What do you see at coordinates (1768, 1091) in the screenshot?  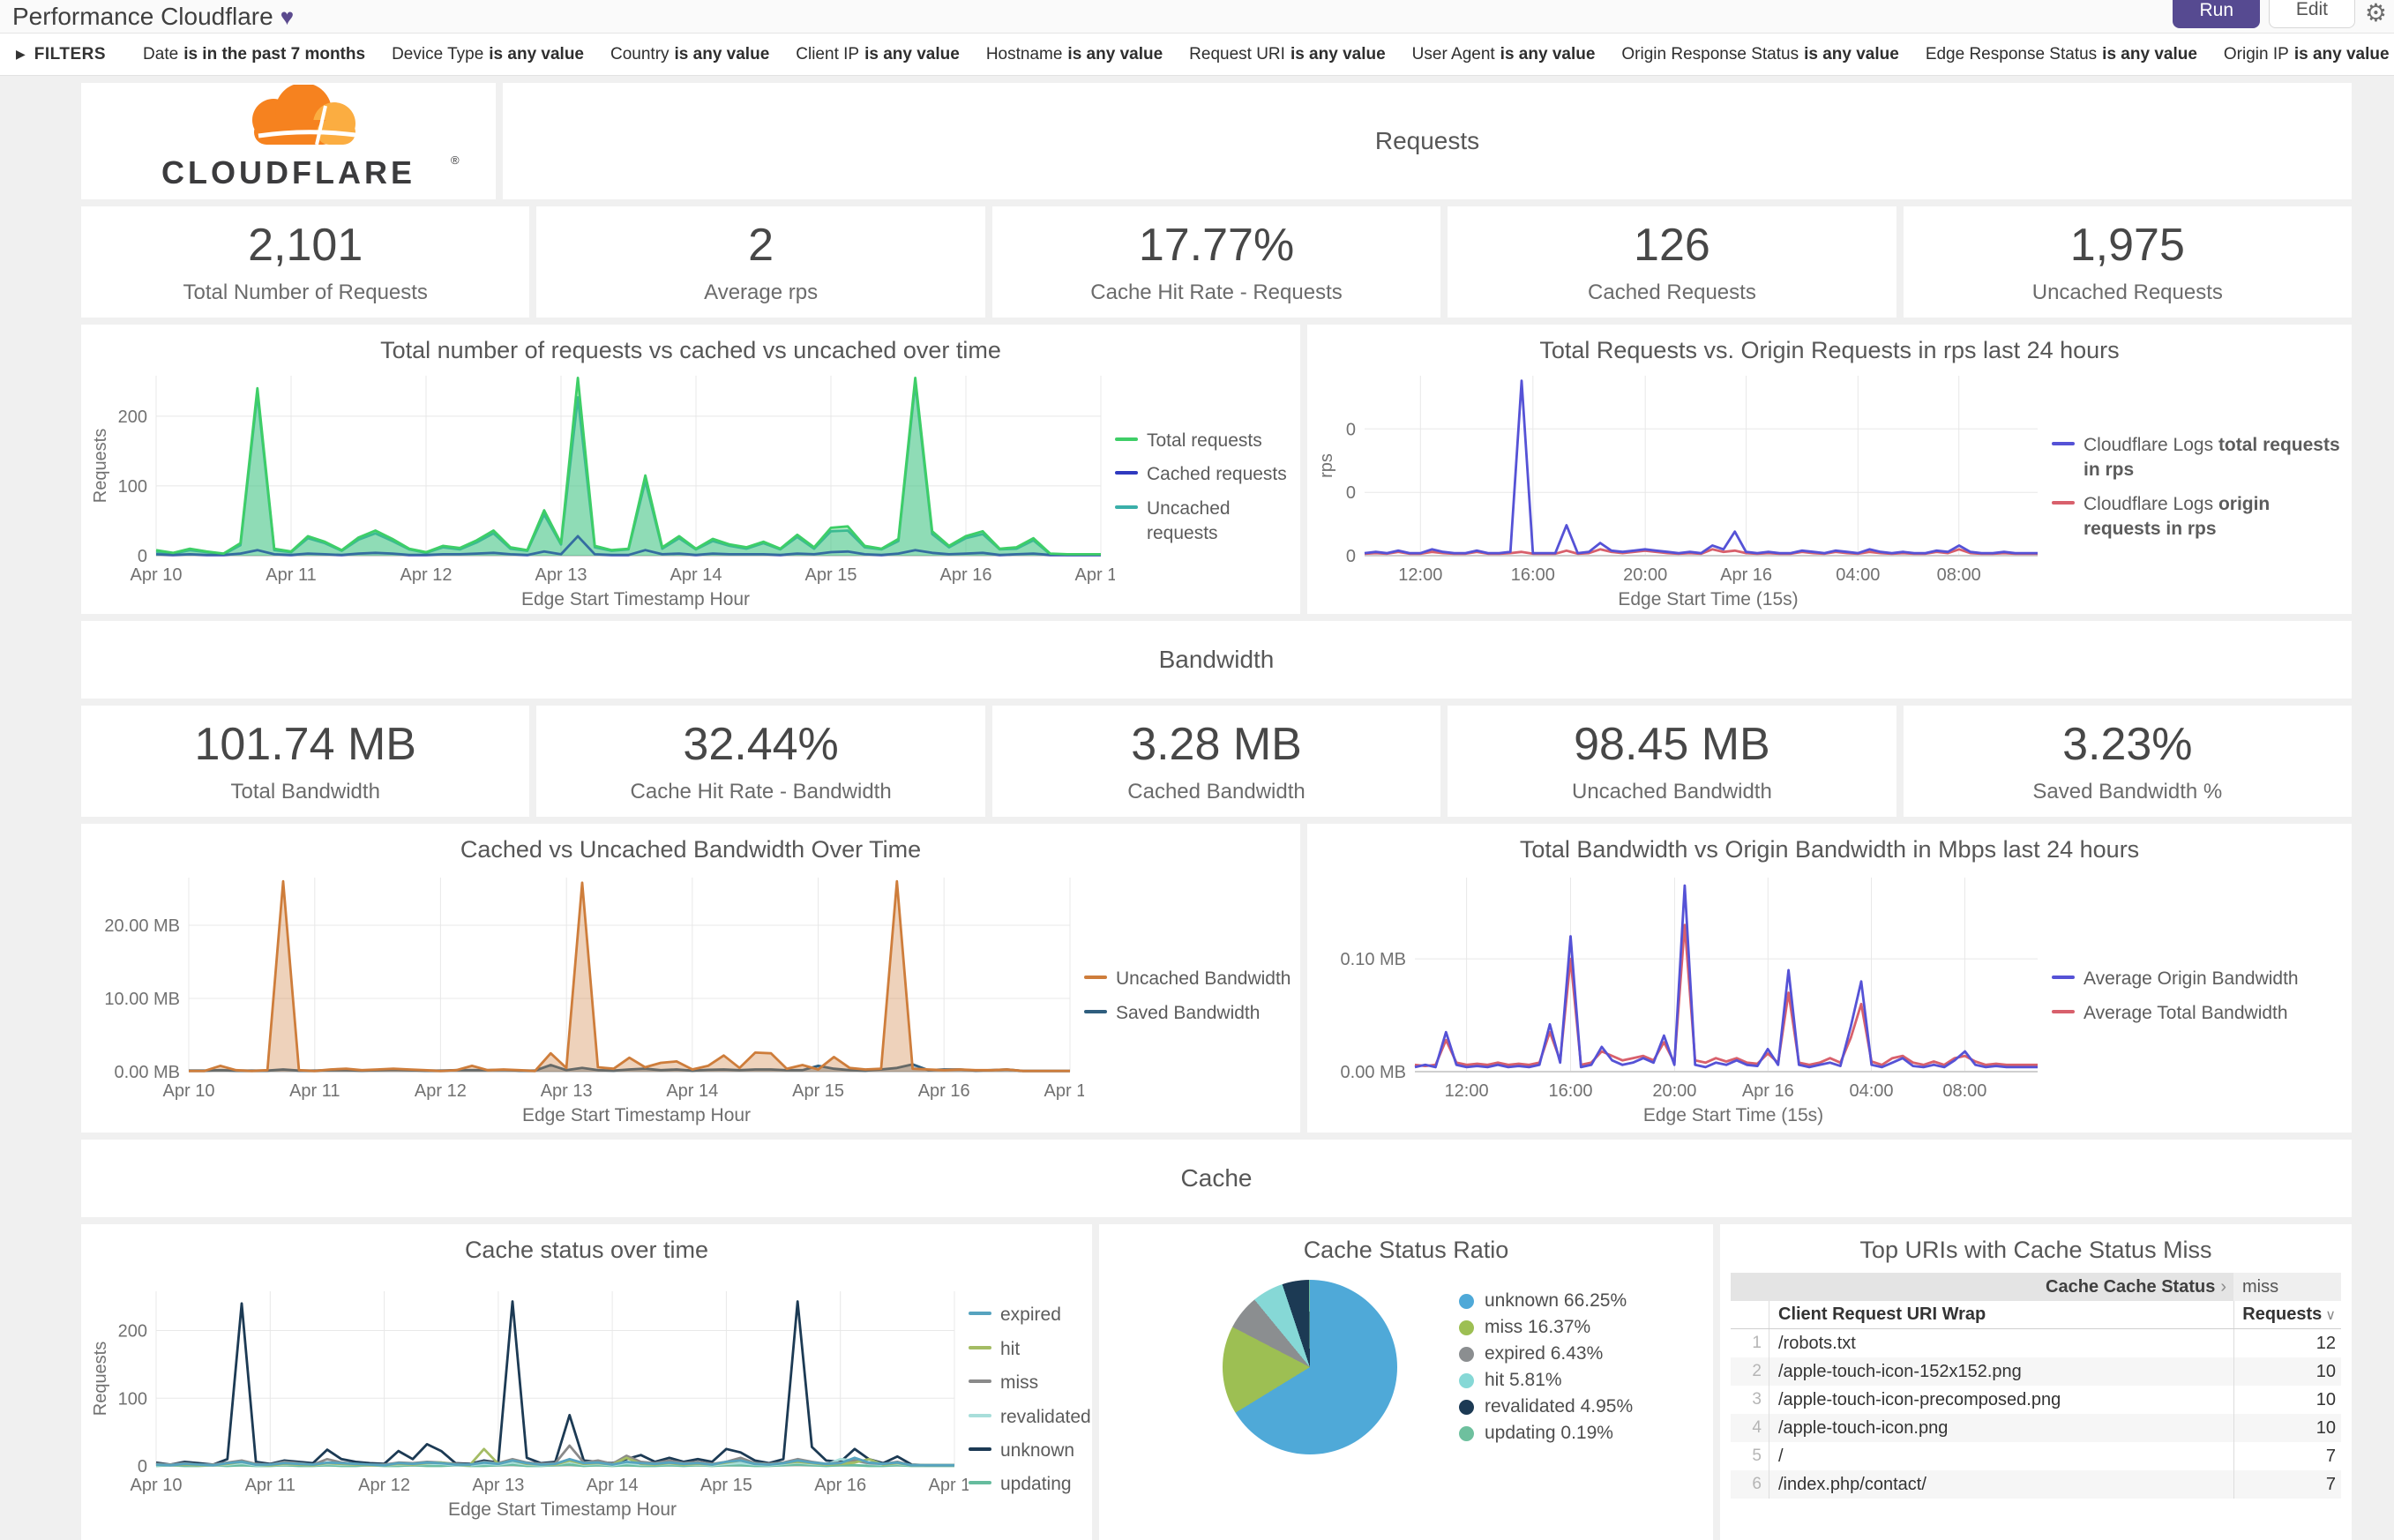 I see `svg-text: Apr 16` at bounding box center [1768, 1091].